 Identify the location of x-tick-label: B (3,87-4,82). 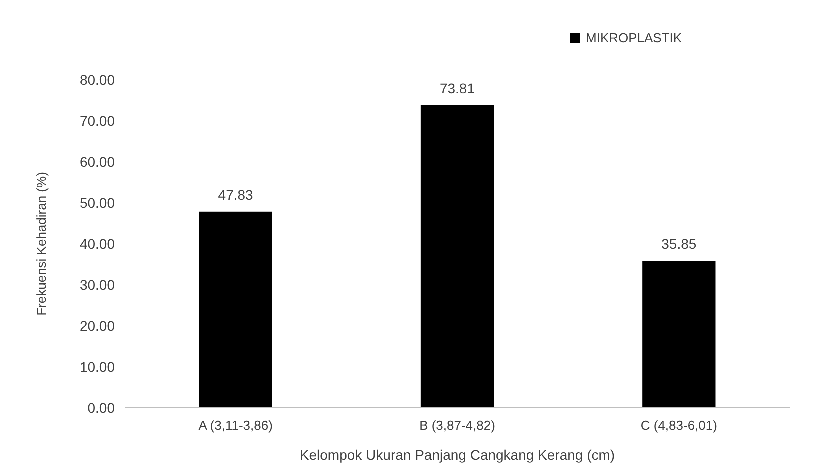
(458, 425).